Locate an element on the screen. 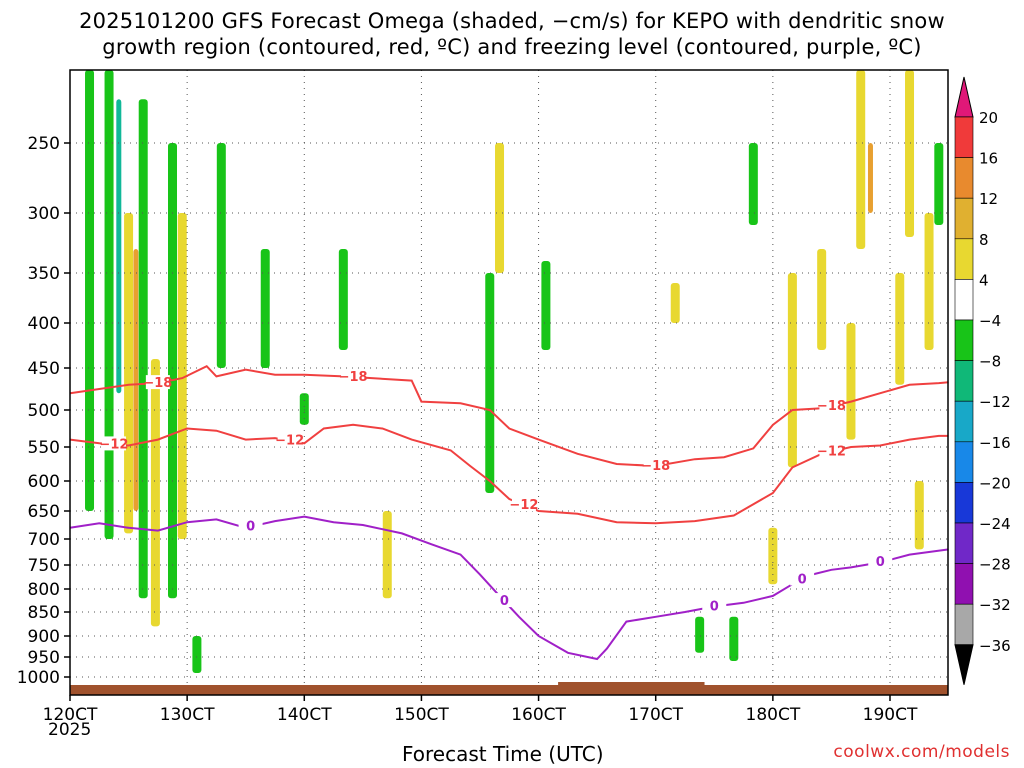 The image size is (1024, 768). y-tick-label: 650 is located at coordinates (44, 512).